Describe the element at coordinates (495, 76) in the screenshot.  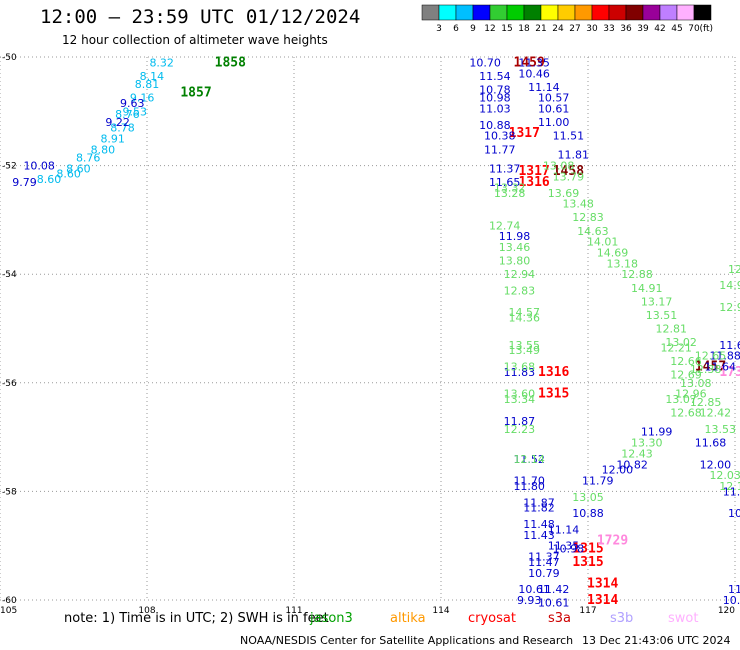
I see `wave-height-point: 11.54` at that location.